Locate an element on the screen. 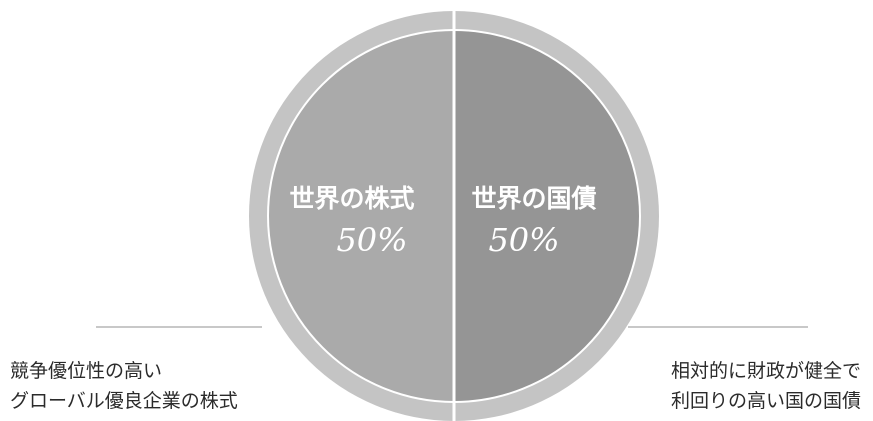  slice-label-stocks: 世界の株式 is located at coordinates (351, 198).